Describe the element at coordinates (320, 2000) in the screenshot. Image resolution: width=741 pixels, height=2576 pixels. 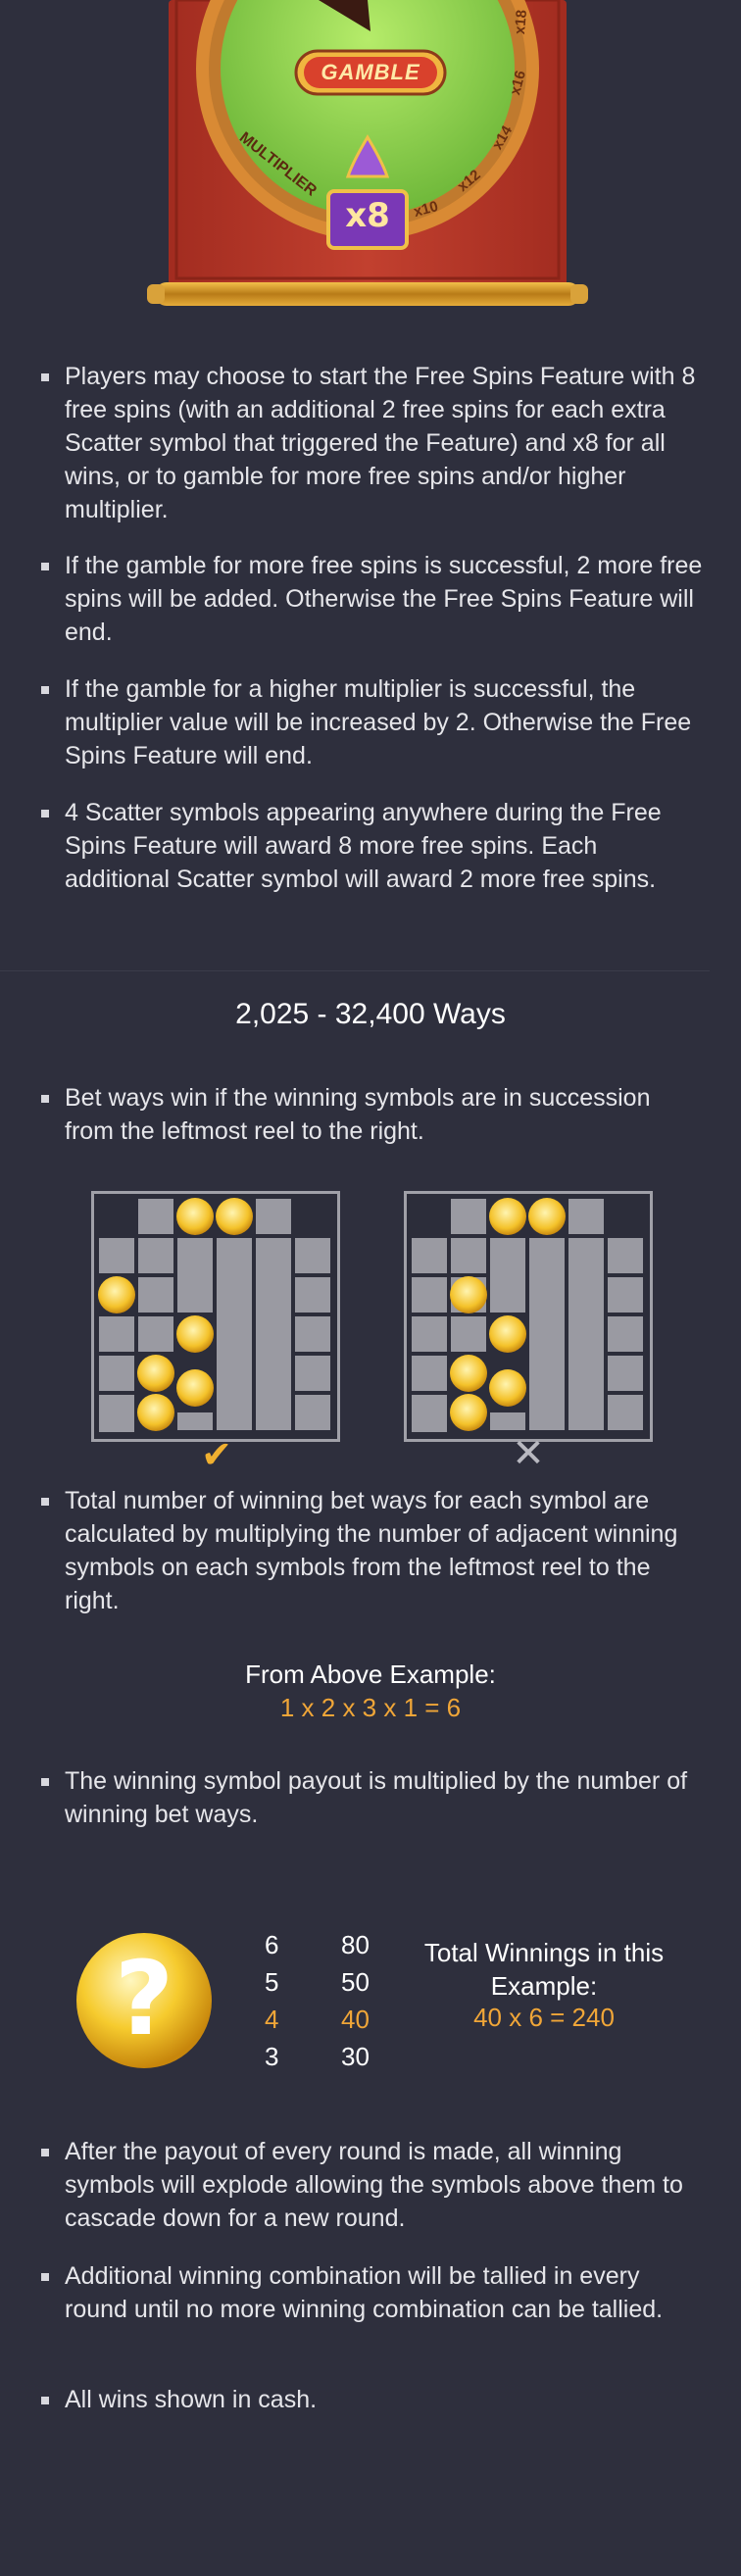
I see `paytable: 6 80 5 50 4 40 3 30` at that location.